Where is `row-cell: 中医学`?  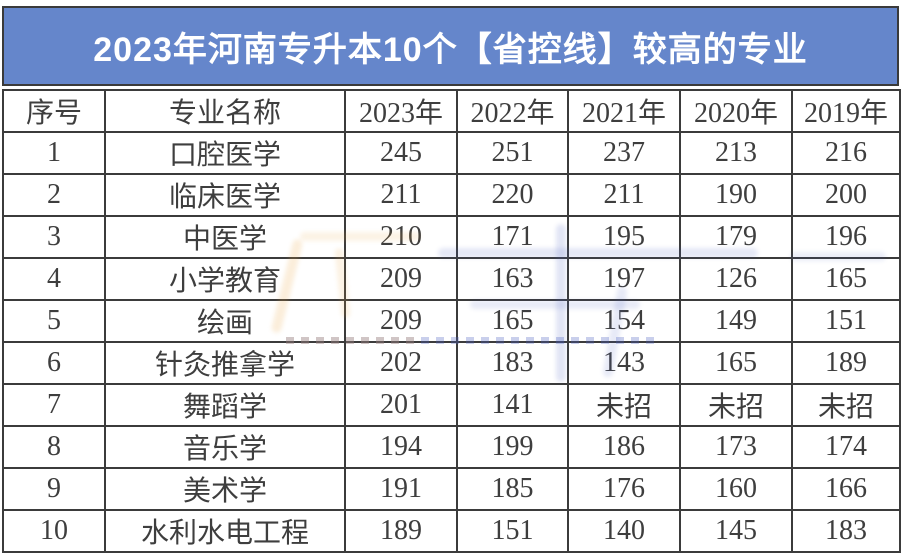 row-cell: 中医学 is located at coordinates (225, 237).